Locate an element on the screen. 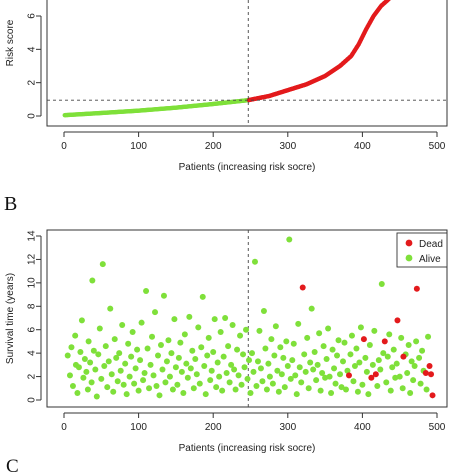  risk-y-axis-title: Risk score is located at coordinates (10, 42).